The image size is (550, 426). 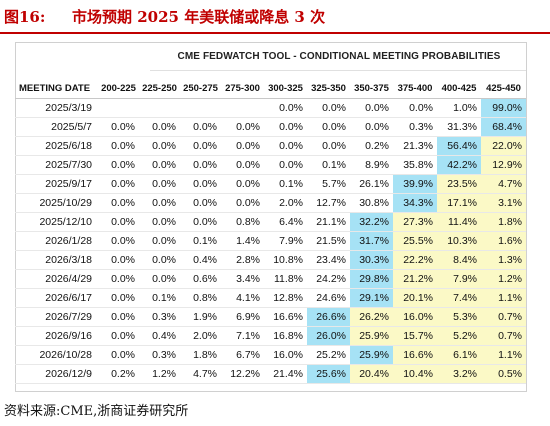 I want to click on meeting-date-cell: 2025/7/30, so click(x=56, y=165).